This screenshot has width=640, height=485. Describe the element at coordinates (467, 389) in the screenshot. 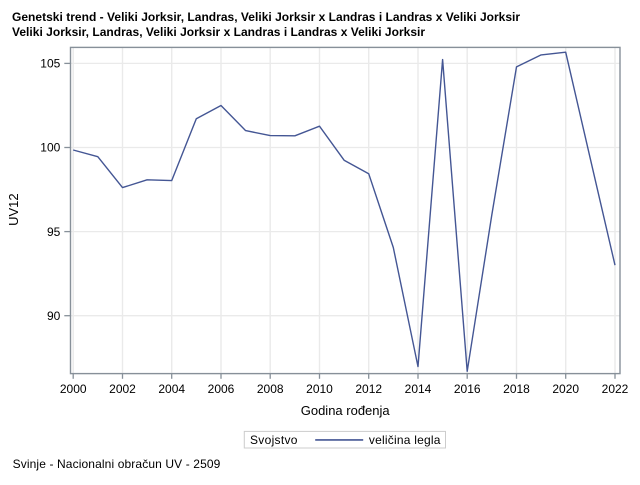

I see `svg-text: 2016` at that location.